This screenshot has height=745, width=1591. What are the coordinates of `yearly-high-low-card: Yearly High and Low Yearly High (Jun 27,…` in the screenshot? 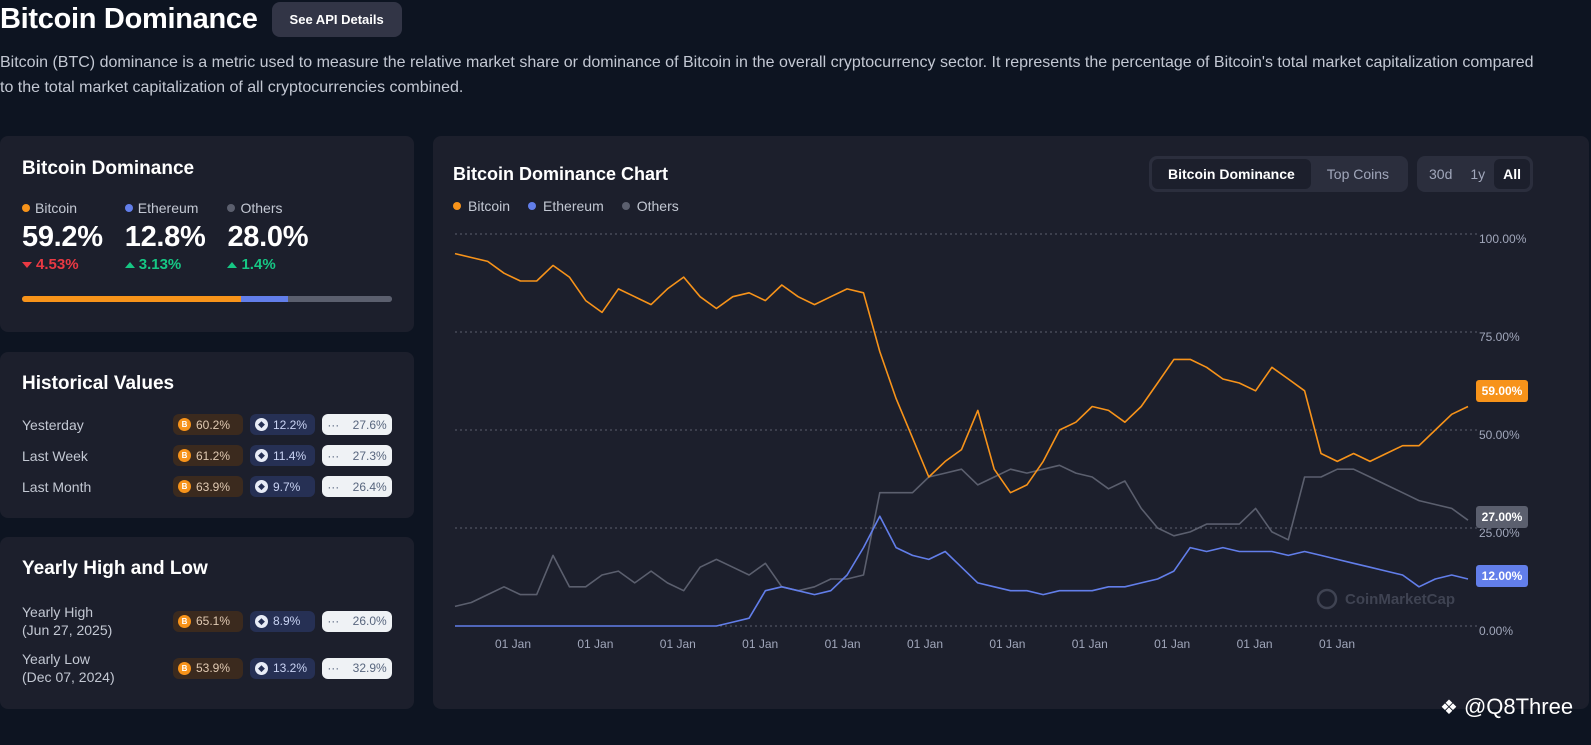 It's located at (207, 623).